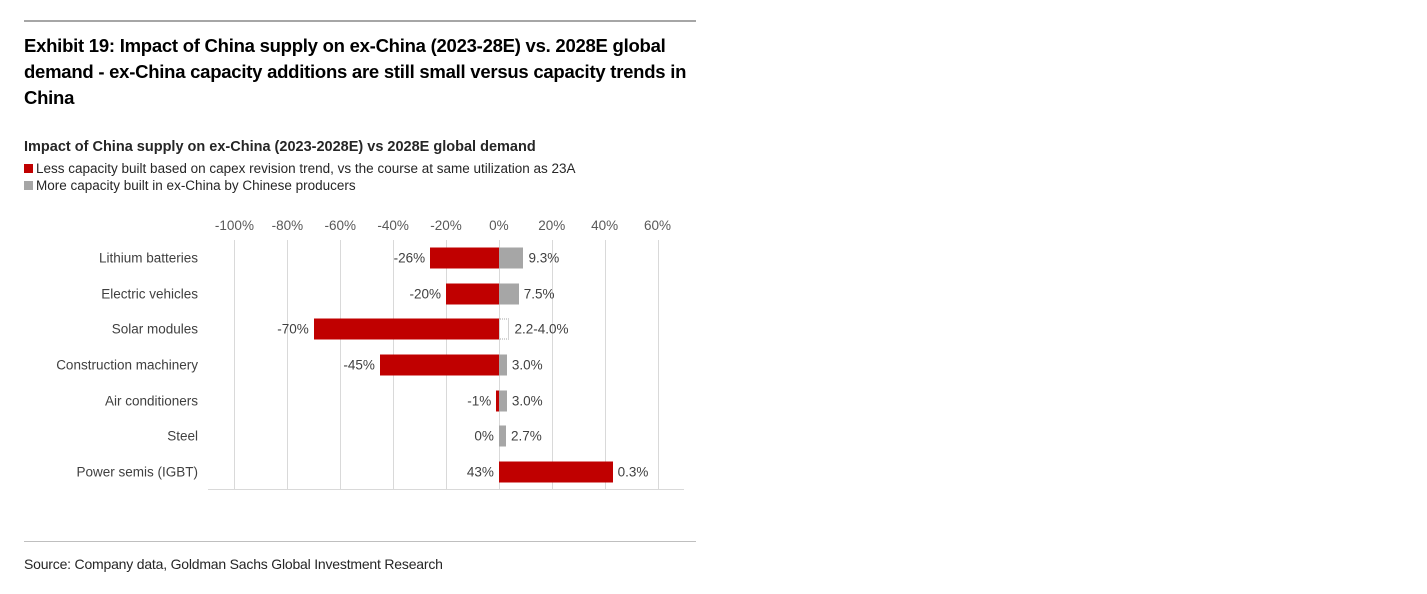  I want to click on x-tick-label: 60%, so click(658, 225).